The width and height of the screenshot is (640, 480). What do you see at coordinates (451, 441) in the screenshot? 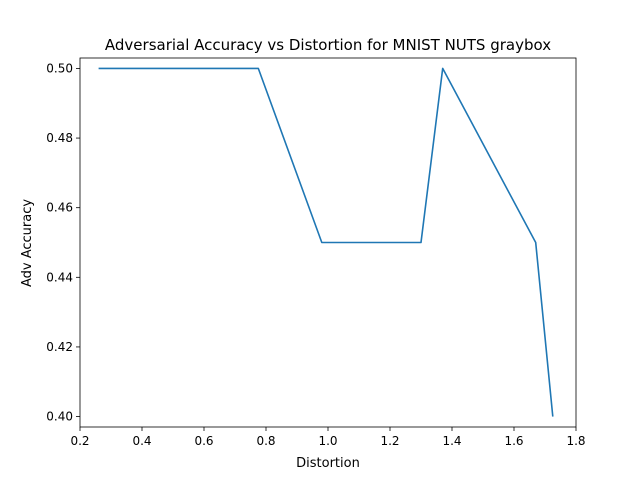
I see `x-tick-label: 1.4` at bounding box center [451, 441].